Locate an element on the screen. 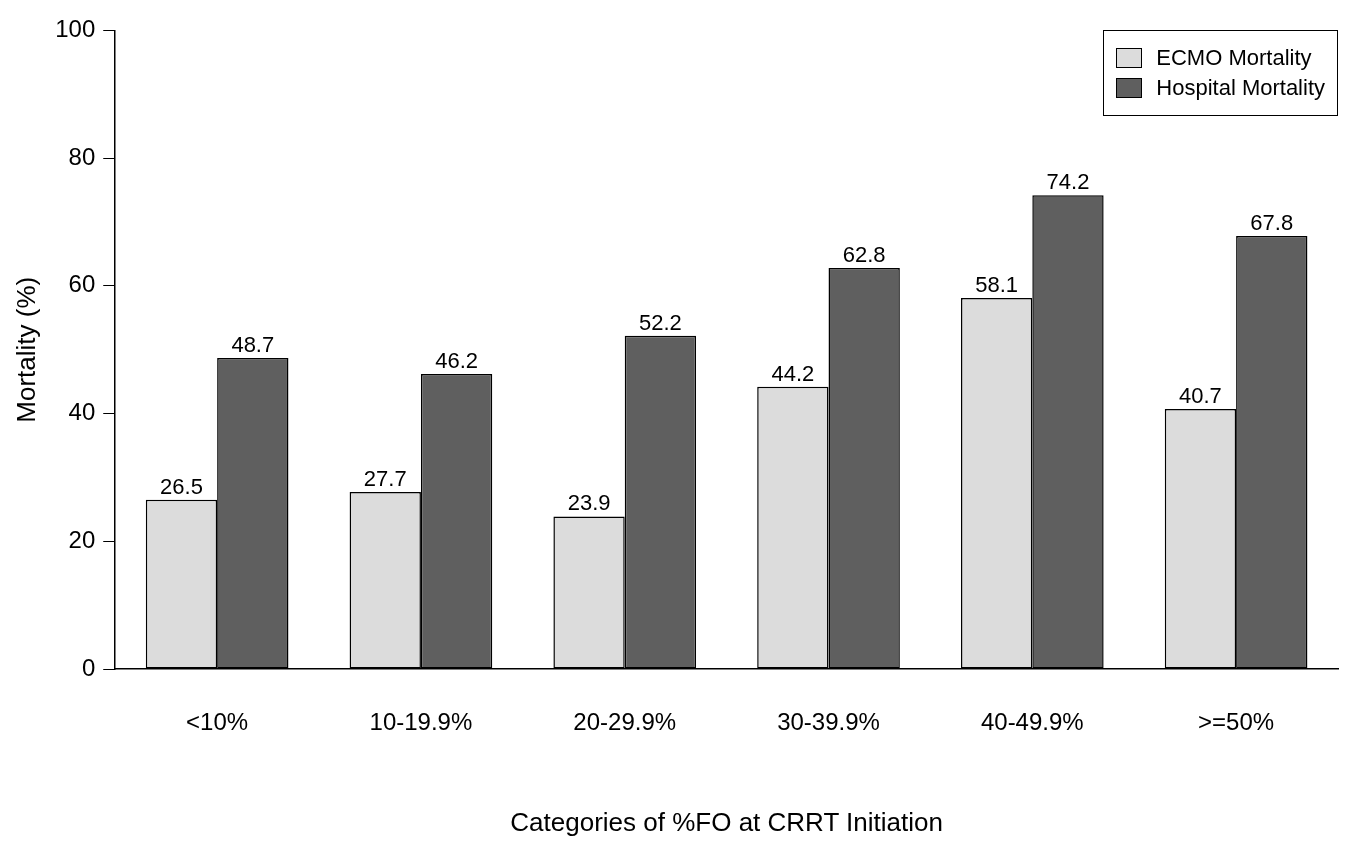 The image size is (1361, 855). x-tick-label: >=50% is located at coordinates (1236, 722).